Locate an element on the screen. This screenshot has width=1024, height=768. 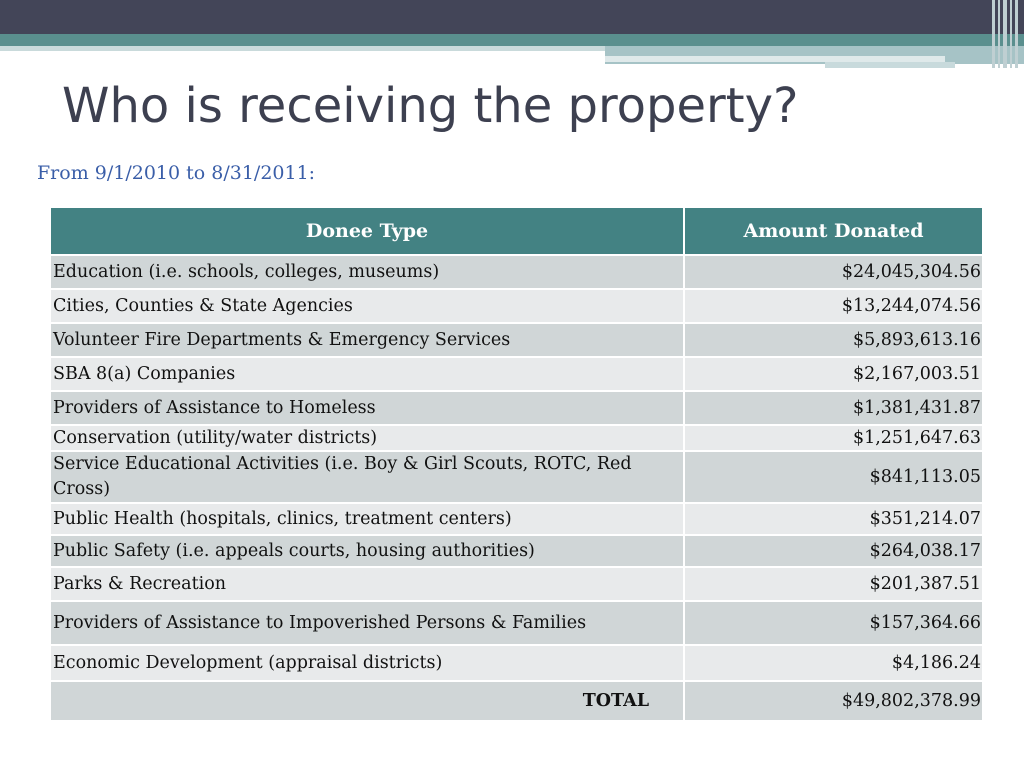
column-header-amount-donated: Amount Donated is located at coordinates (833, 231).